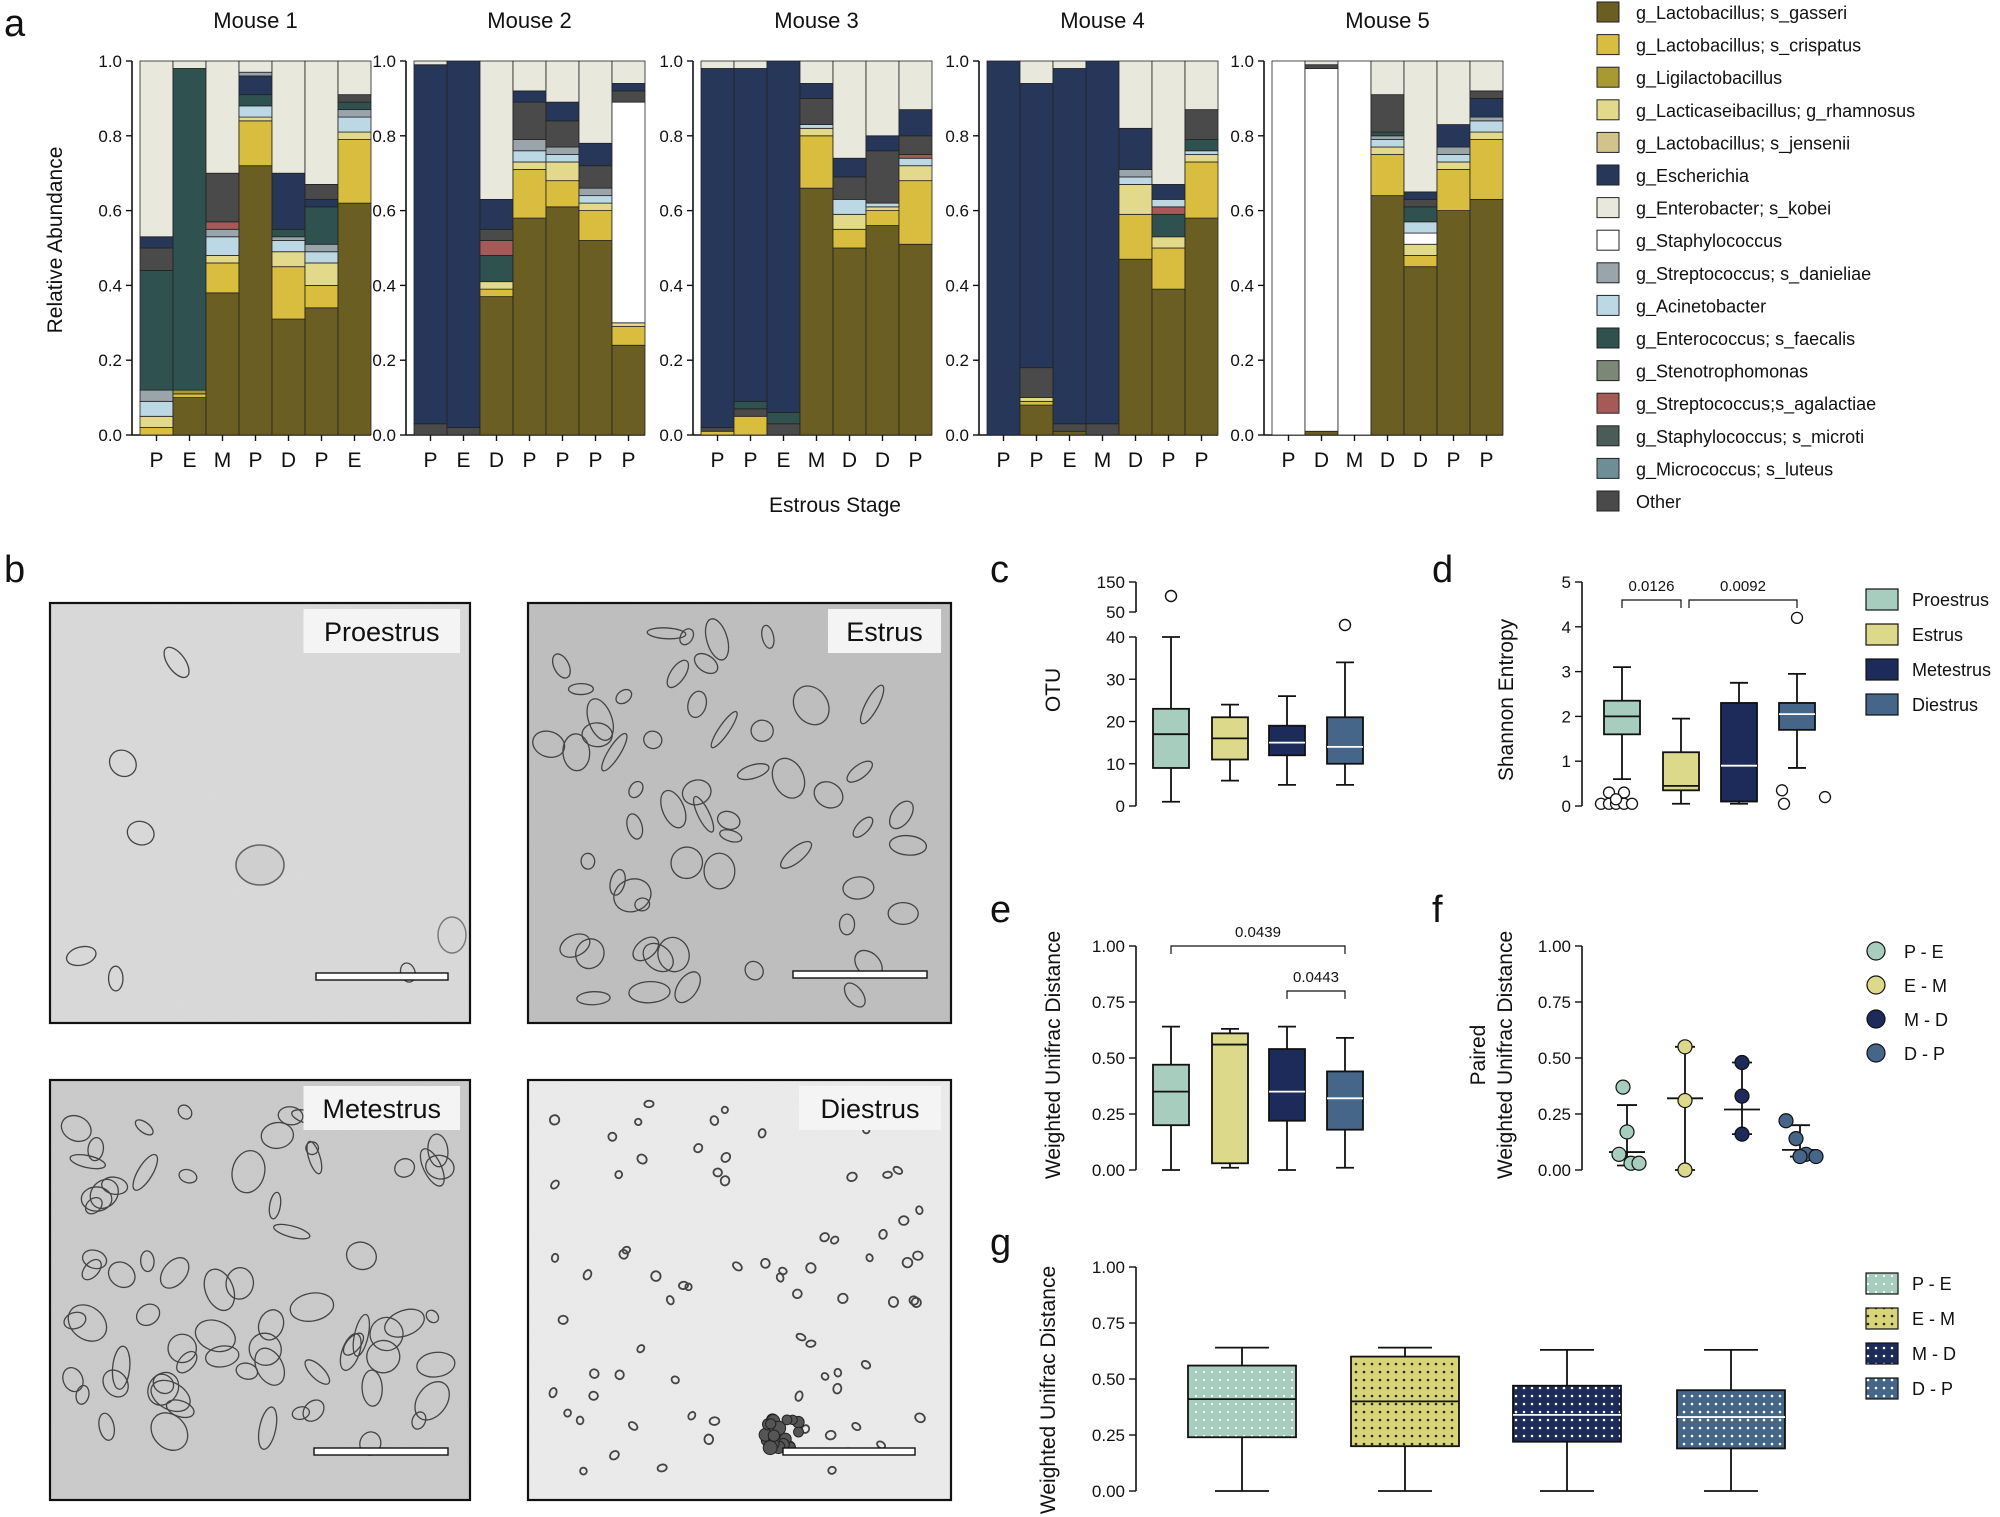  Describe the element at coordinates (1108, 1323) in the screenshot. I see `ytick-label: 0.75` at that location.